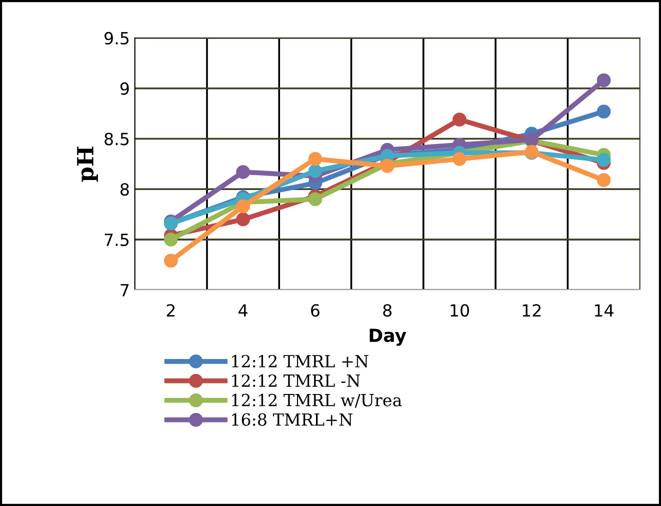  I want to click on legend-label: 12:12 TMRL -N, so click(296, 380).